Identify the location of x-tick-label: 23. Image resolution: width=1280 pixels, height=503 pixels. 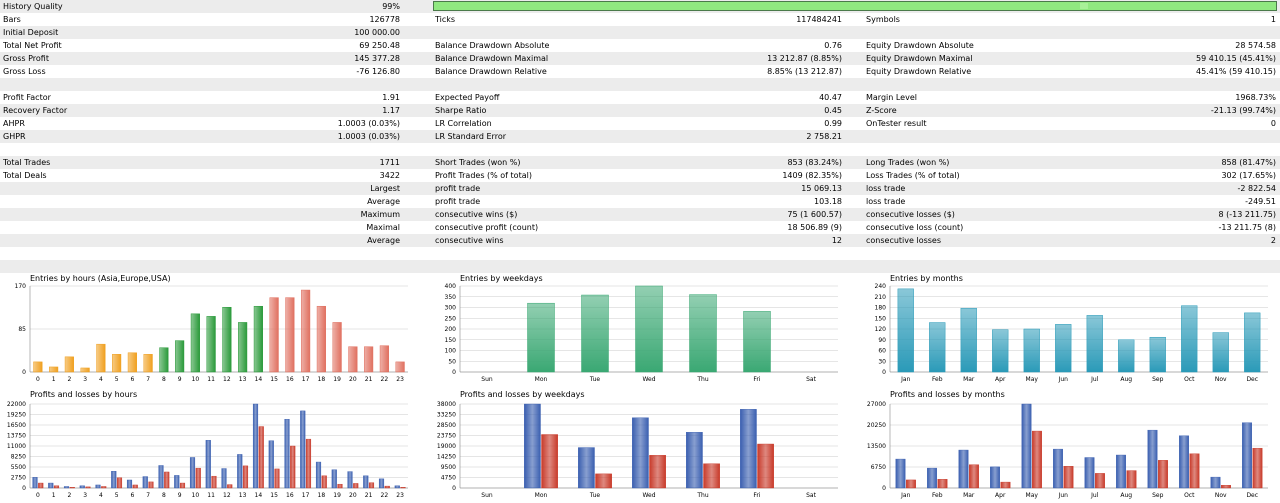
(400, 379).